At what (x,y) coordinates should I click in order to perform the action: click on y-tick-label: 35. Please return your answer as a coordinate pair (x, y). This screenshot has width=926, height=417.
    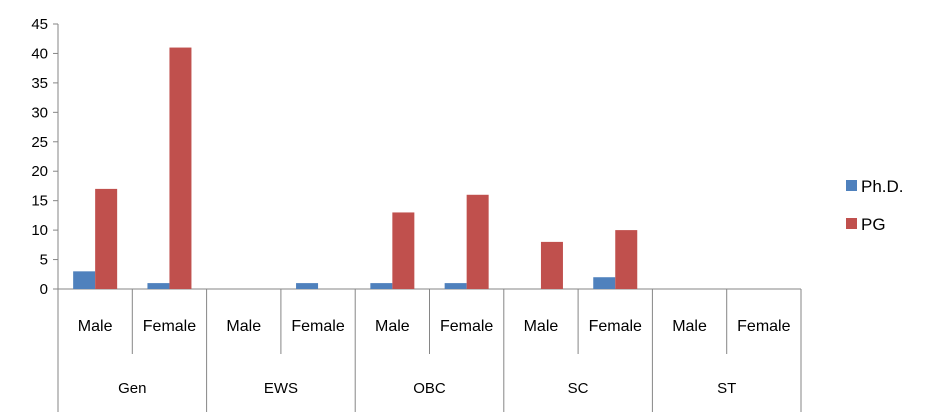
    Looking at the image, I should click on (39, 83).